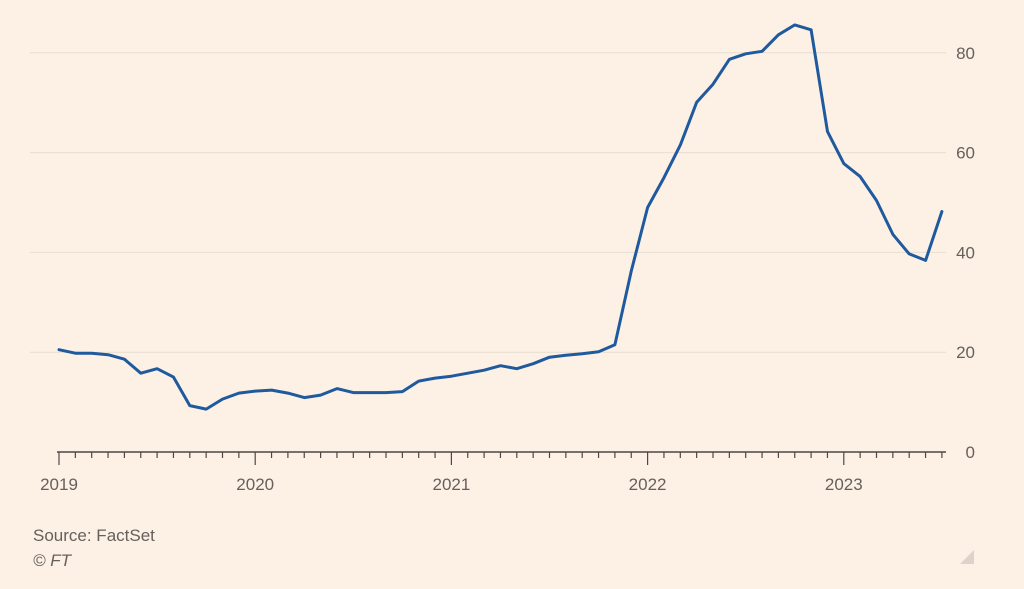  Describe the element at coordinates (52, 560) in the screenshot. I see `credit-note: © FT` at that location.